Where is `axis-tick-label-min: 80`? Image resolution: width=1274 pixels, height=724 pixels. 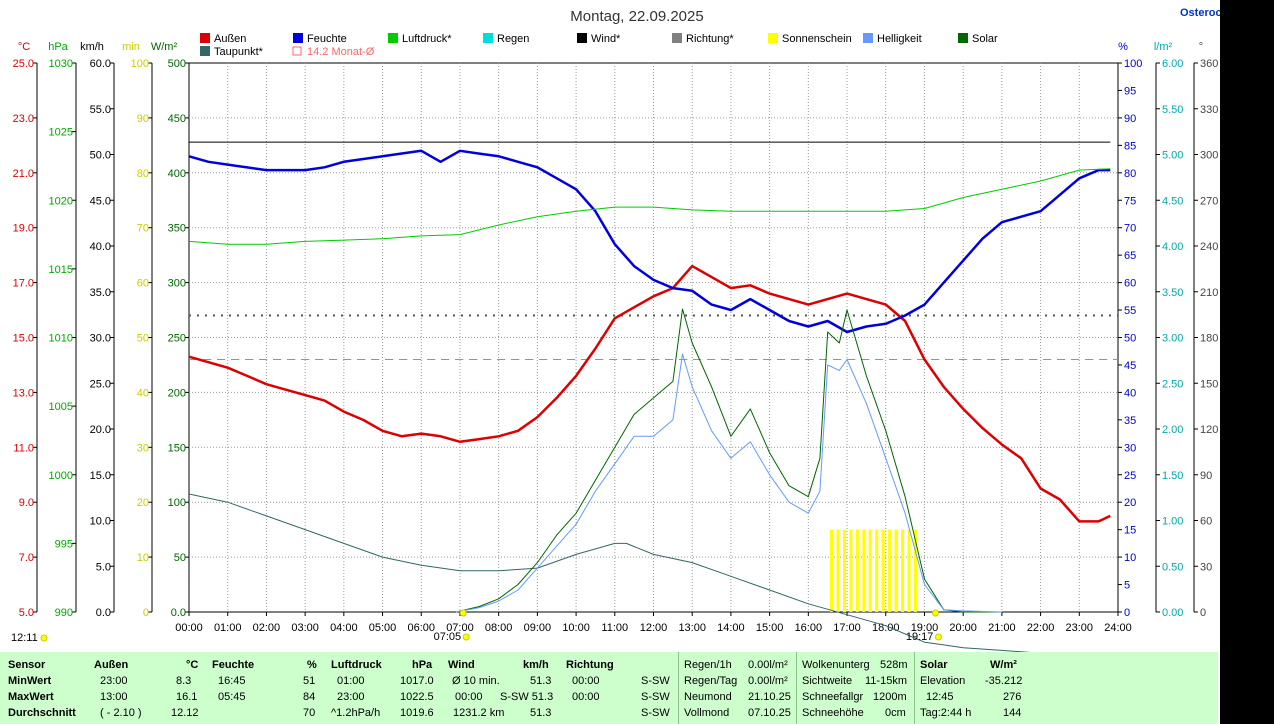
axis-tick-label-min: 80 is located at coordinates (143, 174).